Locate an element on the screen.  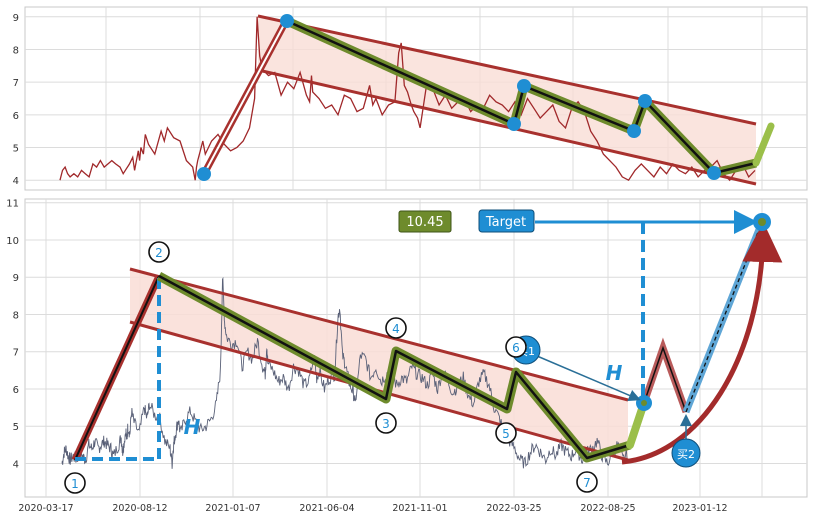
detail-pullback-core is located at coordinates (665, 379).